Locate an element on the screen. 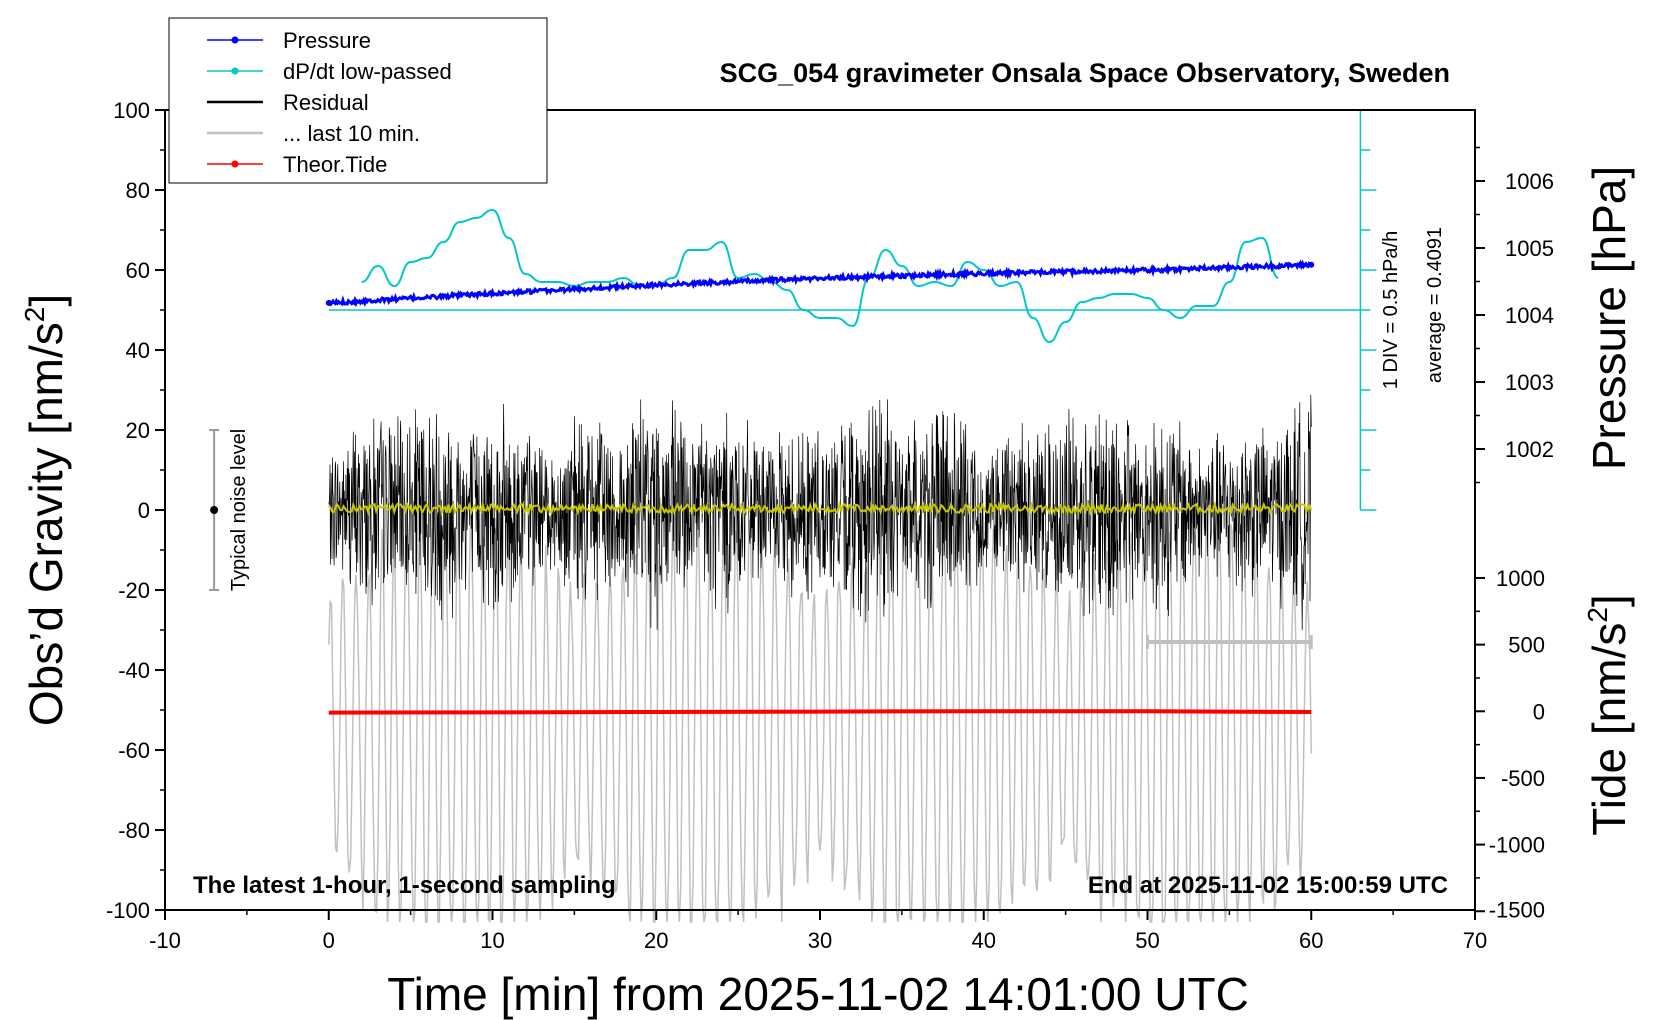 Image resolution: width=1660 pixels, height=1020 pixels. tide-tick-label: 500 is located at coordinates (1526, 645).